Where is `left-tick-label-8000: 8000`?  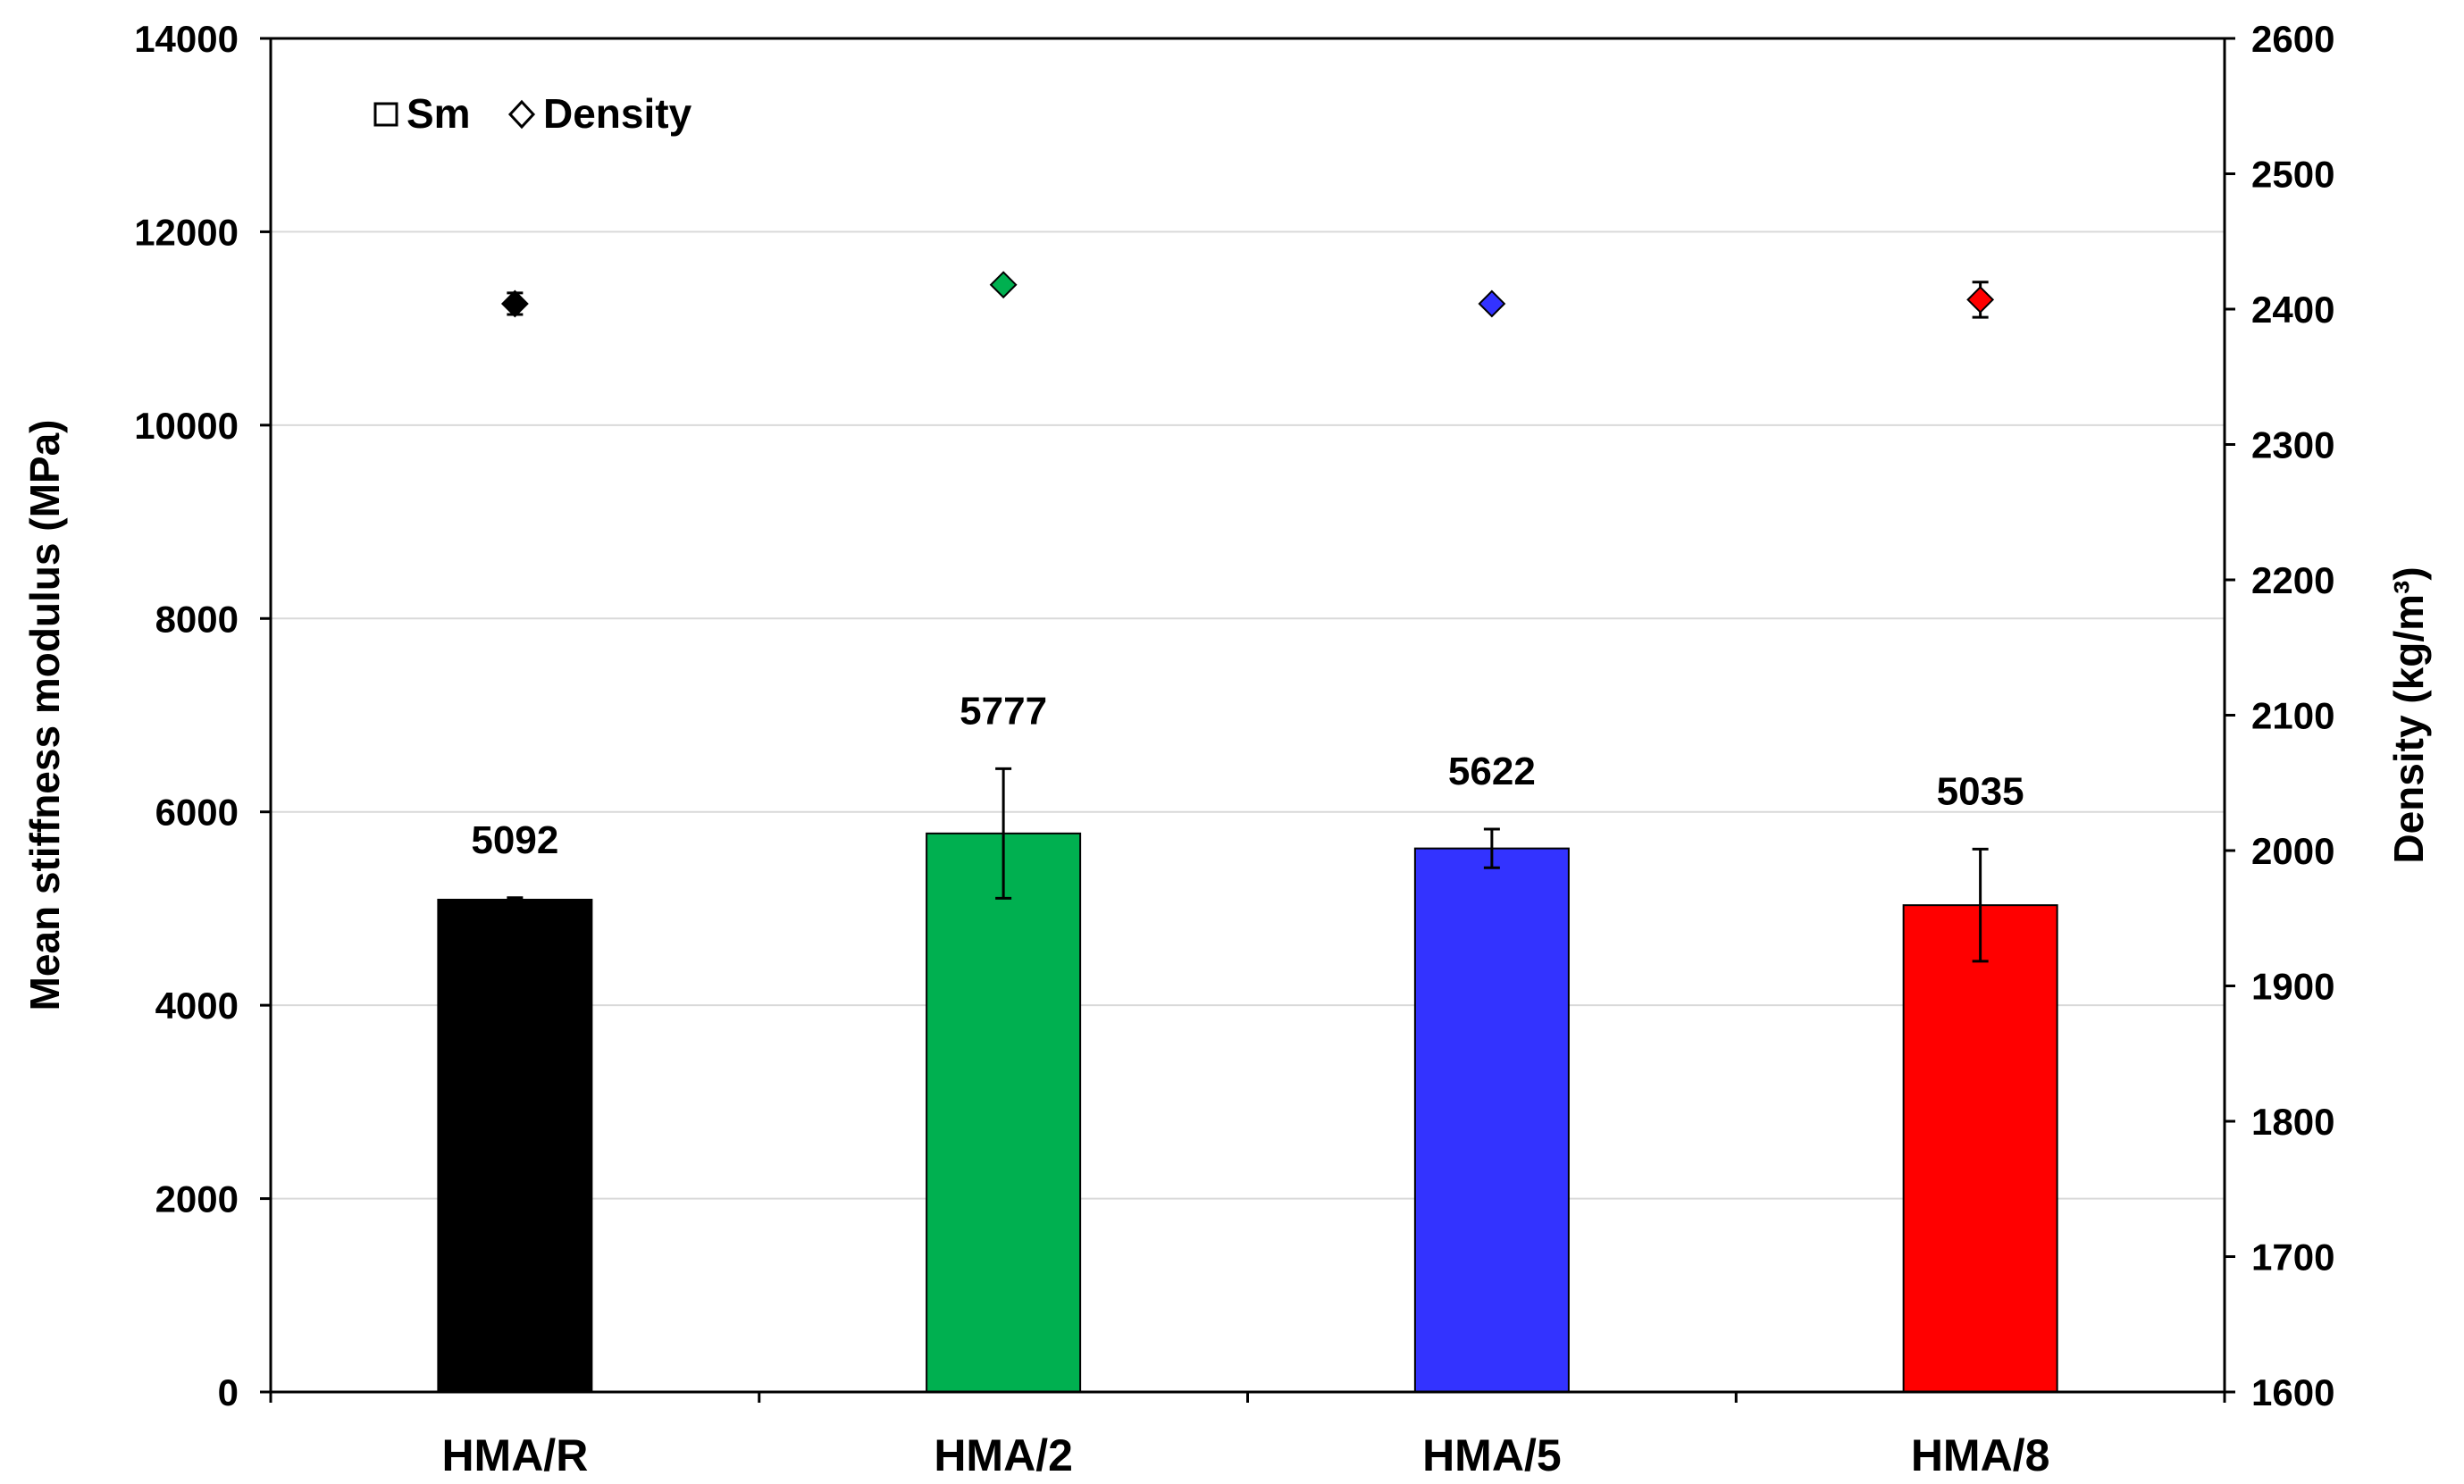
left-tick-label-8000: 8000 is located at coordinates (197, 619).